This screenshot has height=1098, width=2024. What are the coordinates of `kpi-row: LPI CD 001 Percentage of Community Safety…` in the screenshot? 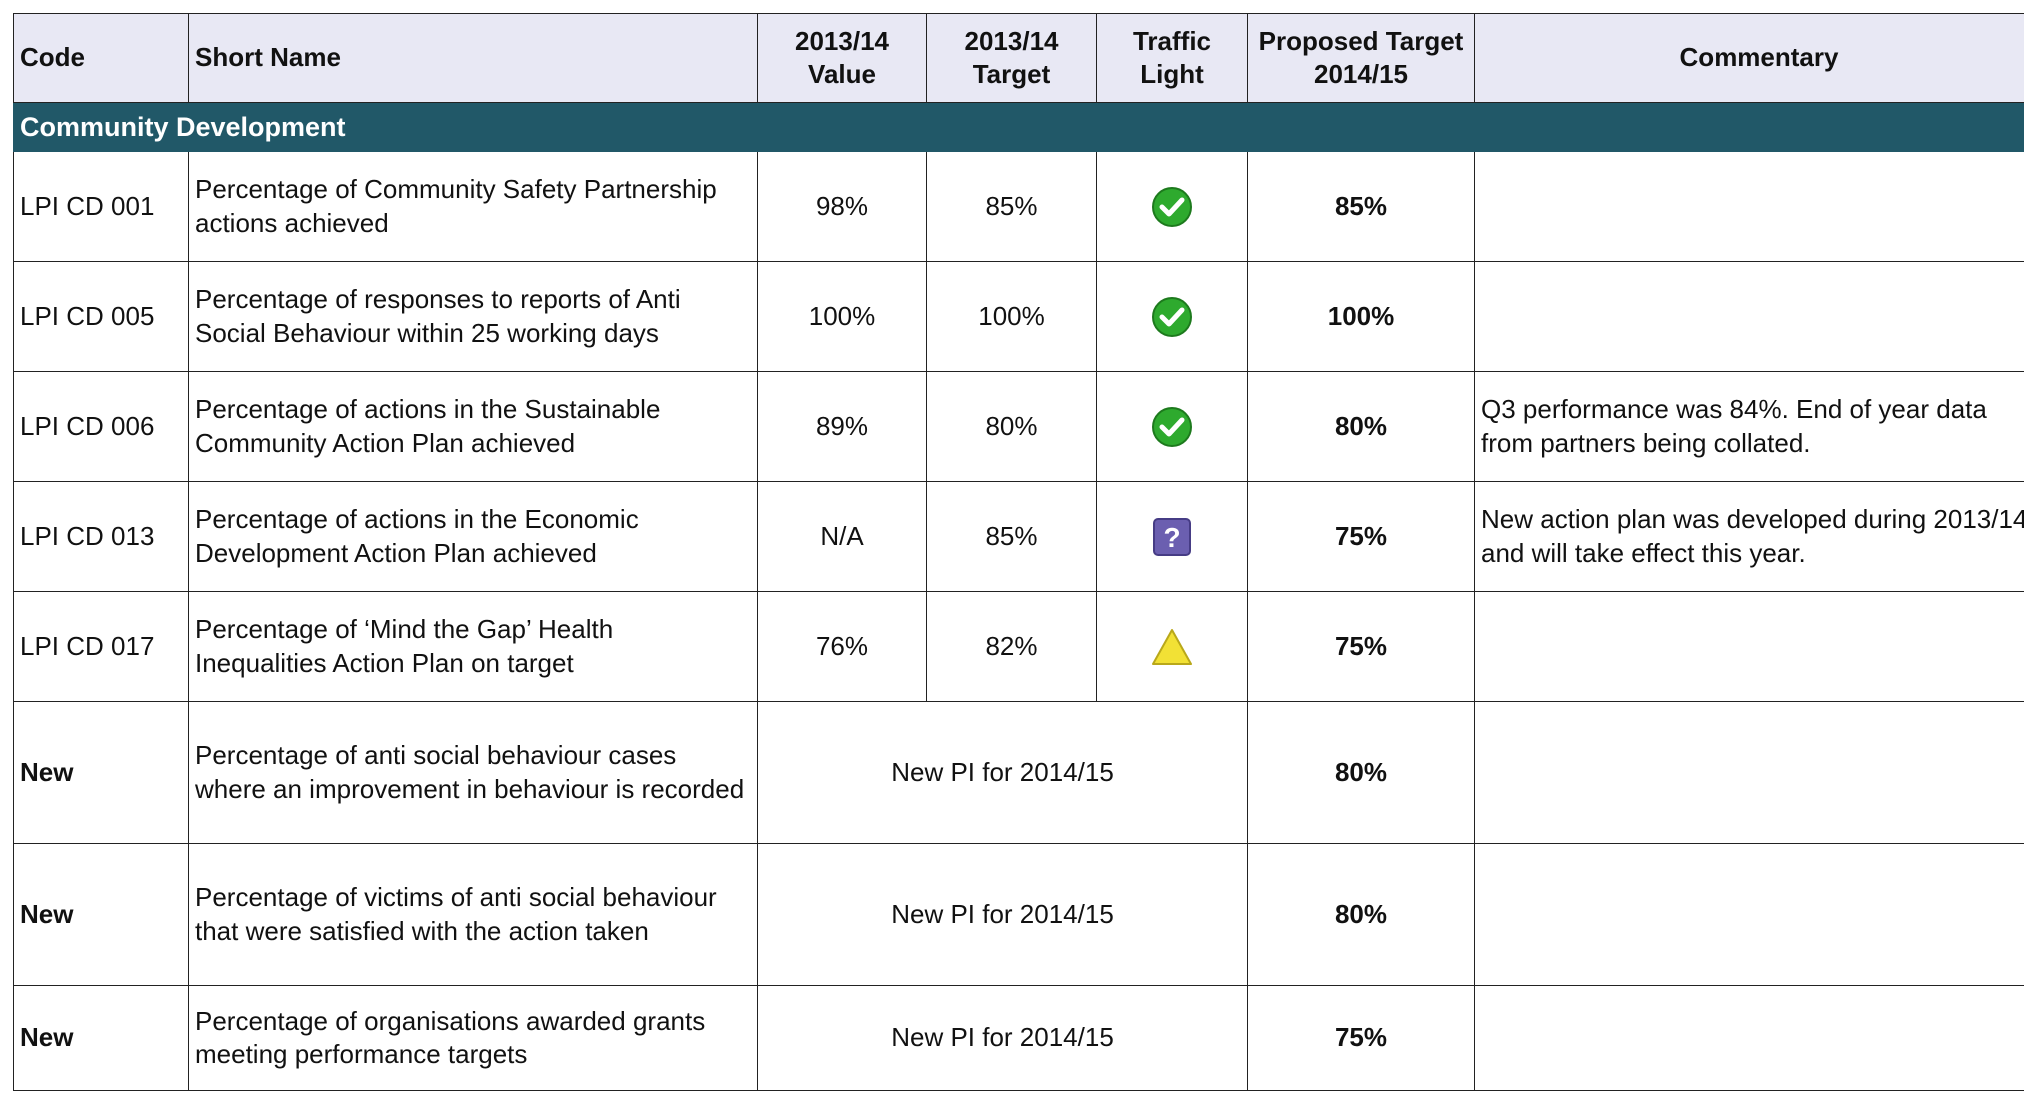 It's located at (1018, 206).